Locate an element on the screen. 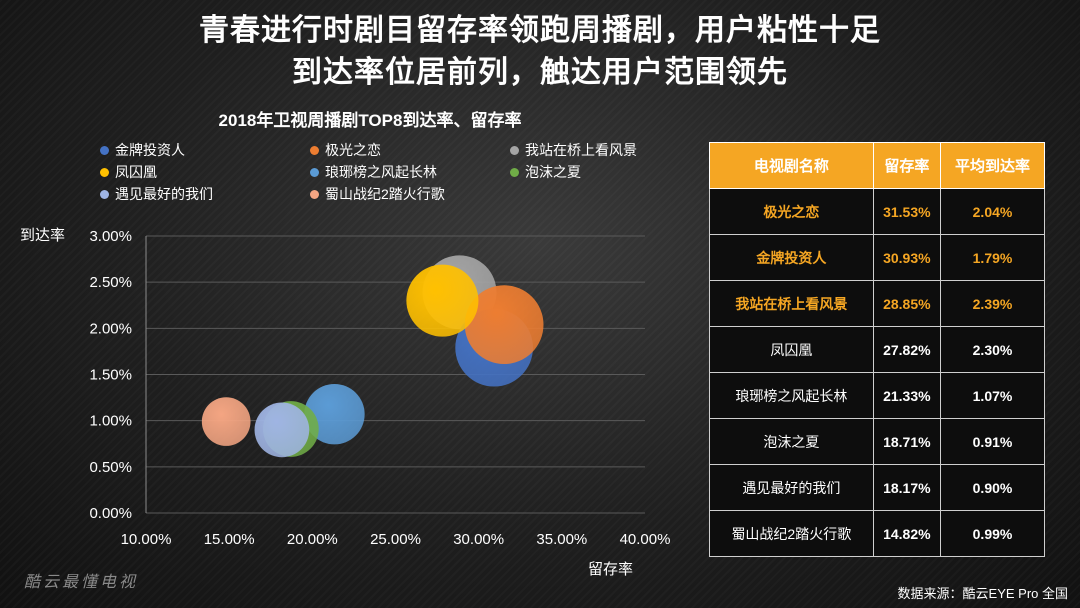 The image size is (1080, 608). watermark-logo: 酷云最懂电视 is located at coordinates (81, 581).